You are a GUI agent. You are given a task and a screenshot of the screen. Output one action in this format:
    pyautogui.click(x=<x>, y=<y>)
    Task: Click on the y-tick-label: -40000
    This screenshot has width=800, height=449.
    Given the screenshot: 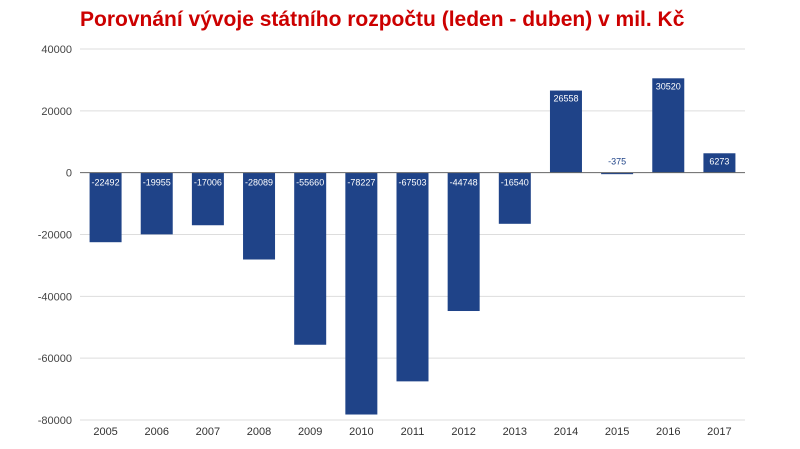 What is the action you would take?
    pyautogui.click(x=55, y=297)
    